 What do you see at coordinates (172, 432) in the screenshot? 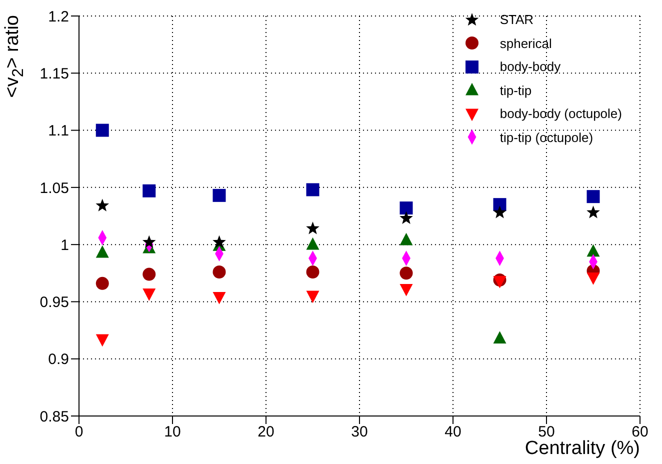
I see `x-tick-label: 10` at bounding box center [172, 432].